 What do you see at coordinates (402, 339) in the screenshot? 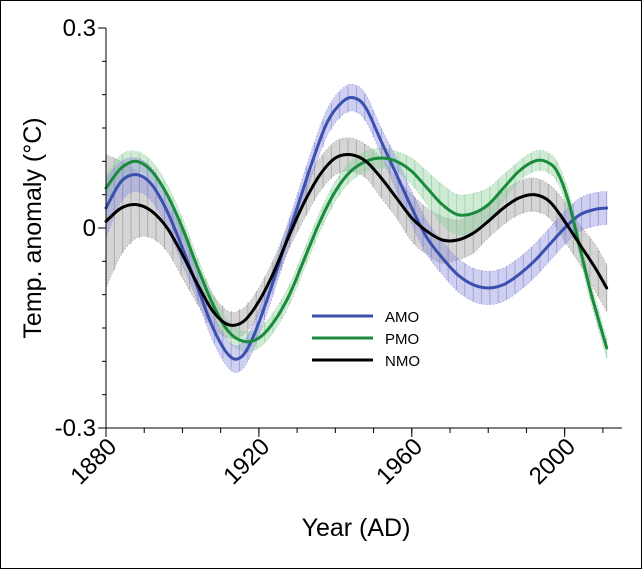
I see `legend-label-pmo: PMO` at bounding box center [402, 339].